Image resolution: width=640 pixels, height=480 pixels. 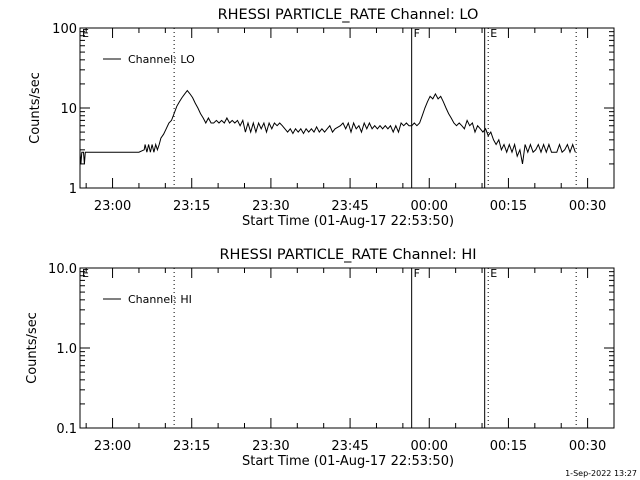 What do you see at coordinates (347, 255) in the screenshot?
I see `chart-title: RHESSI PARTICLE_RATE Channel: HI` at bounding box center [347, 255].